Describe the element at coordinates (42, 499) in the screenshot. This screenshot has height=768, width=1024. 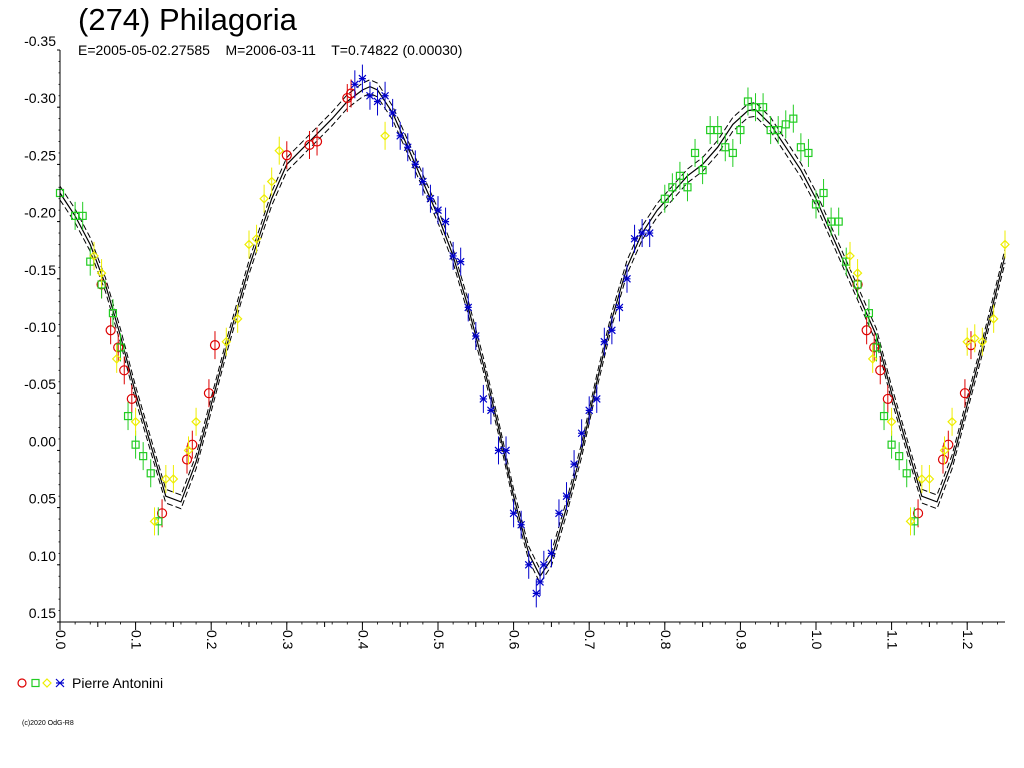
I see `y-tick-label: 0.05` at that location.